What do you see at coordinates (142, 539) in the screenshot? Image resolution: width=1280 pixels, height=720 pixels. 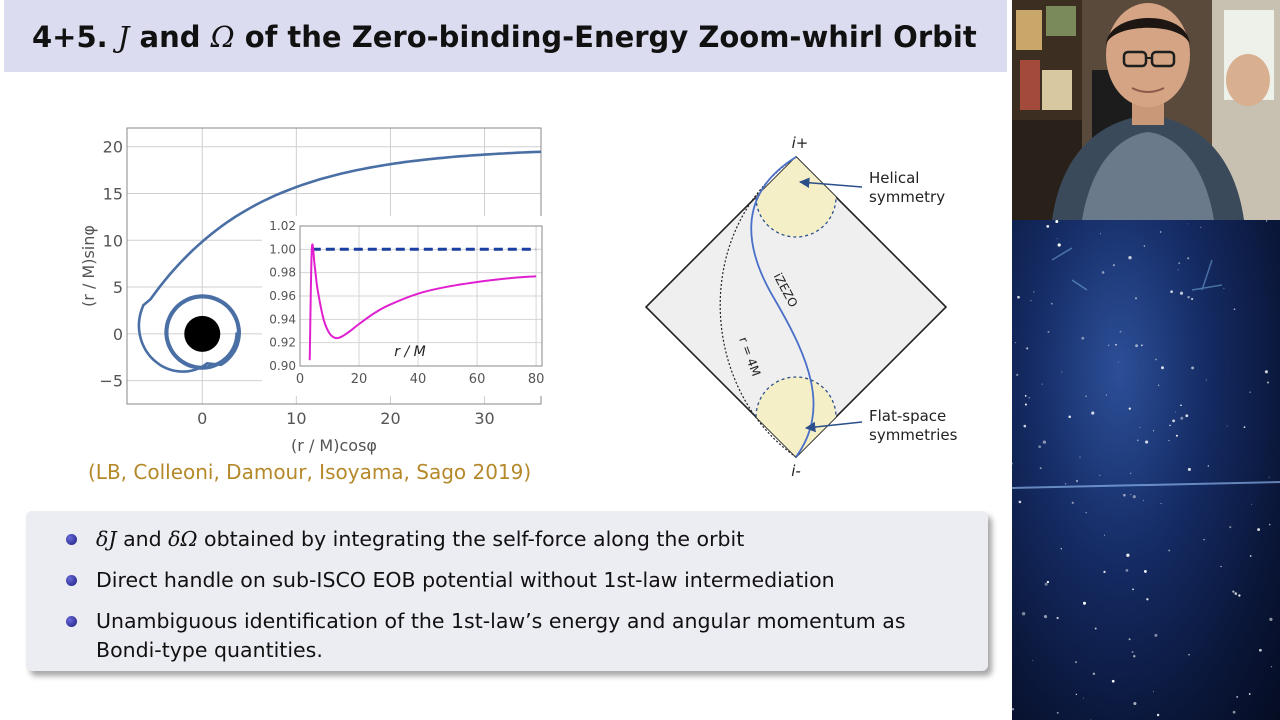 I see `bullet-1-and: and` at bounding box center [142, 539].